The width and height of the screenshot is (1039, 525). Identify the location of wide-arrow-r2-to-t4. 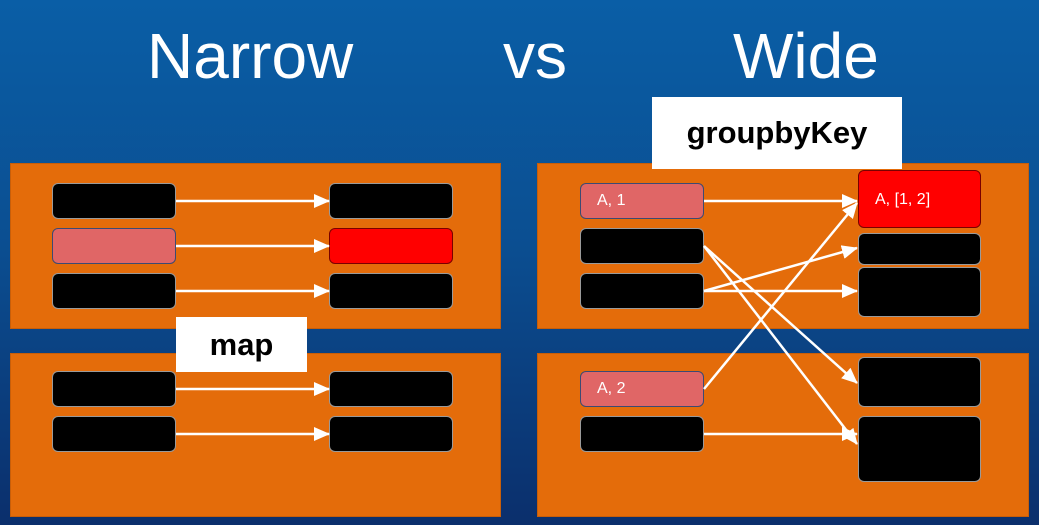
(780, 314).